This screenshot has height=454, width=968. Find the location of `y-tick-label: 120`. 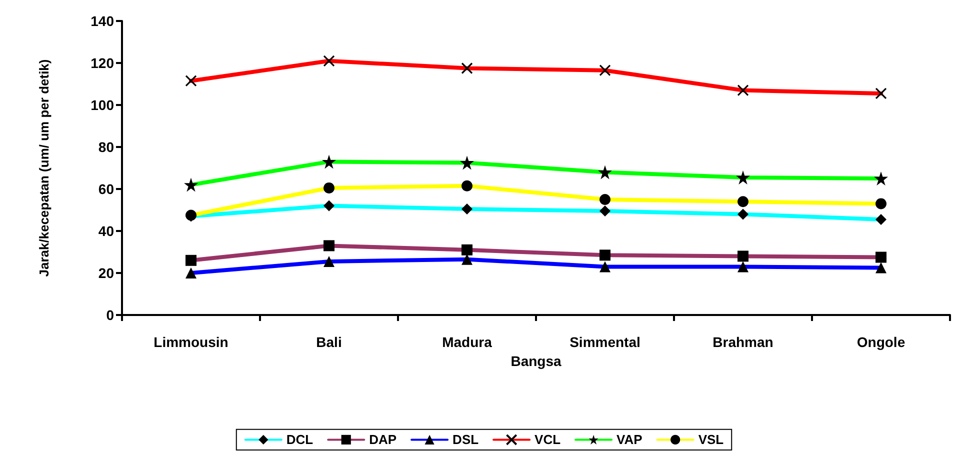

y-tick-label: 120 is located at coordinates (102, 63).